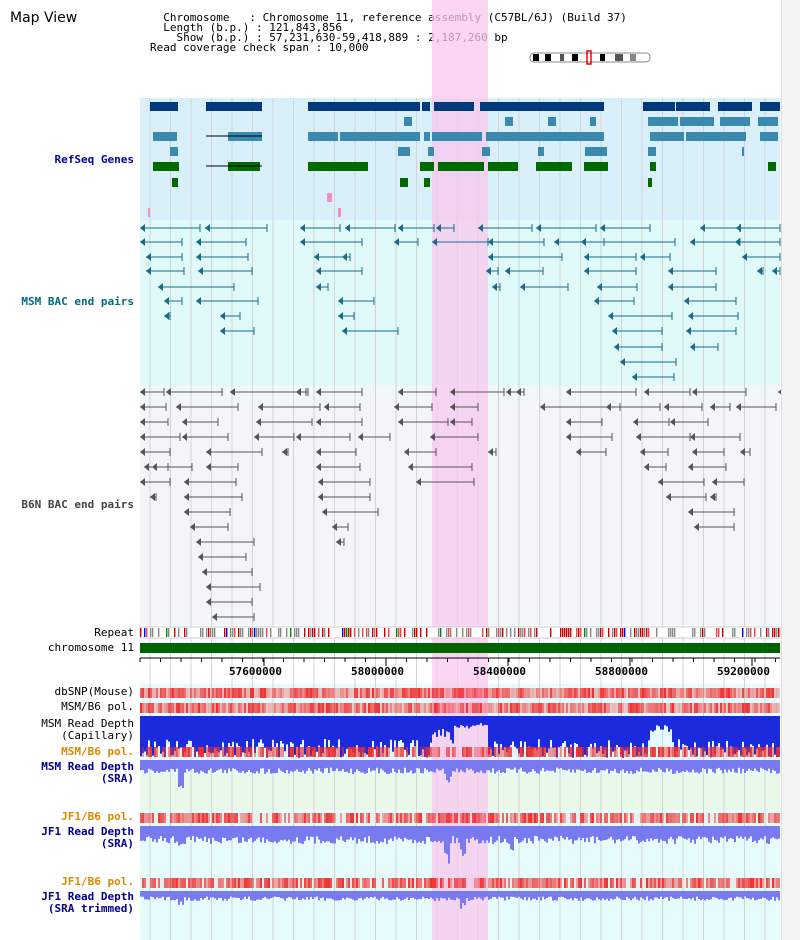 The image size is (800, 940). Describe the element at coordinates (87, 766) in the screenshot. I see `msm-depth-sra-label-1: MSM Read Depth` at that location.